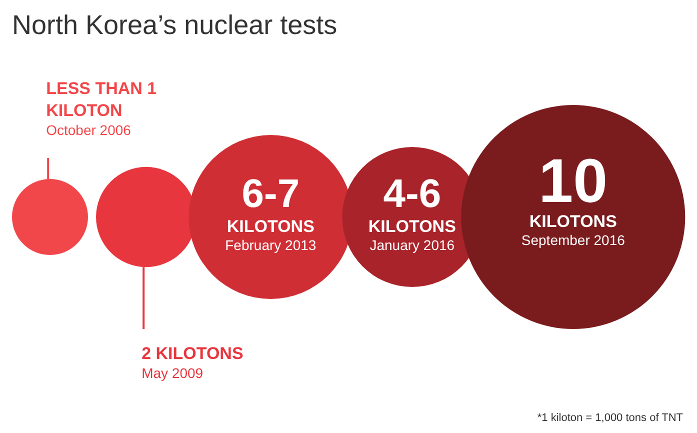 The width and height of the screenshot is (697, 433). Describe the element at coordinates (173, 373) in the screenshot. I see `category-label: May 2009` at that location.